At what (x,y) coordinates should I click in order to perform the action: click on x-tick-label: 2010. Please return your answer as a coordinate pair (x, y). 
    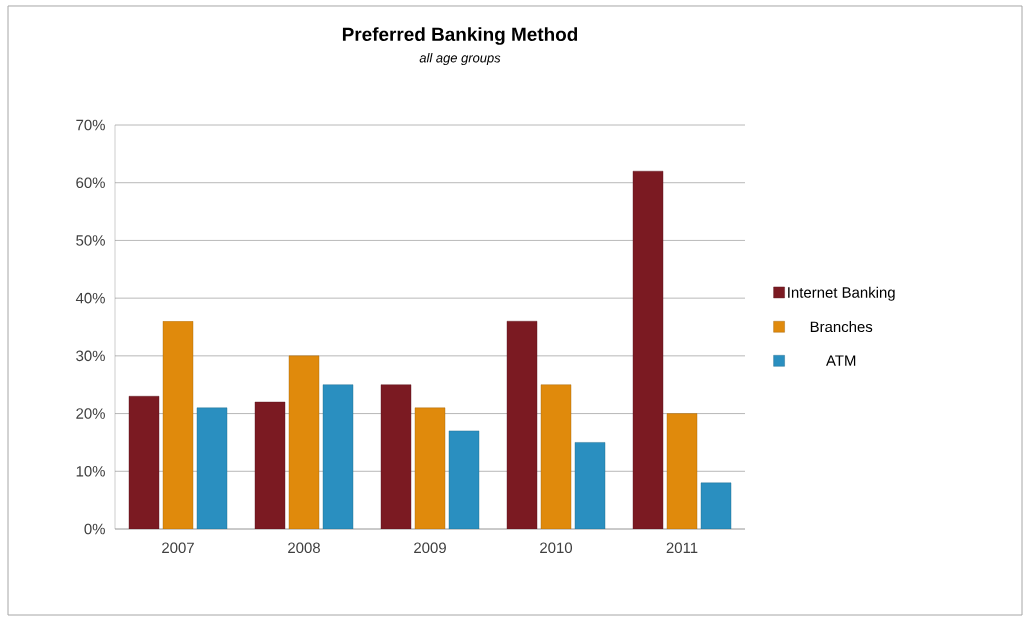
    Looking at the image, I should click on (556, 548).